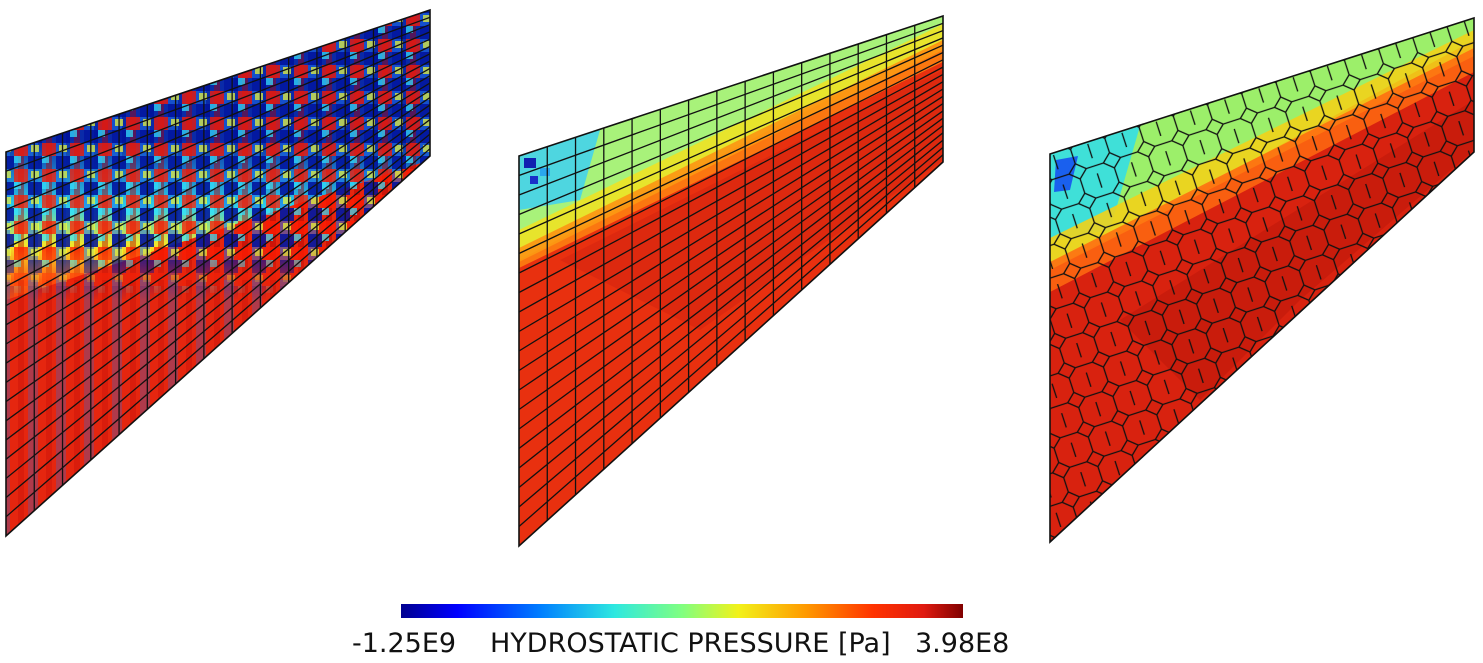 The height and width of the screenshot is (663, 1483). What do you see at coordinates (962, 643) in the screenshot?
I see `colorbar-max-label: 3.98E8` at bounding box center [962, 643].